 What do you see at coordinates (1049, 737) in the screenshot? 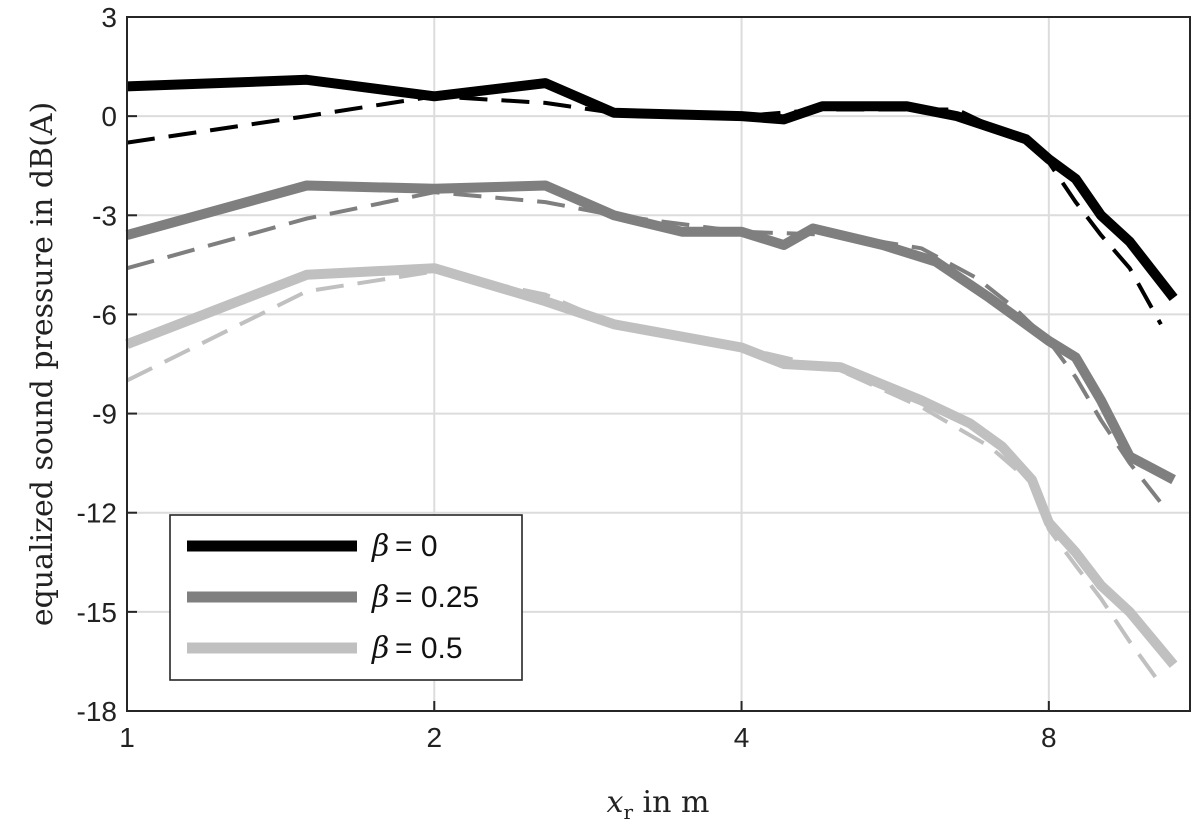
I see `x-tick-label: 8` at bounding box center [1049, 737].